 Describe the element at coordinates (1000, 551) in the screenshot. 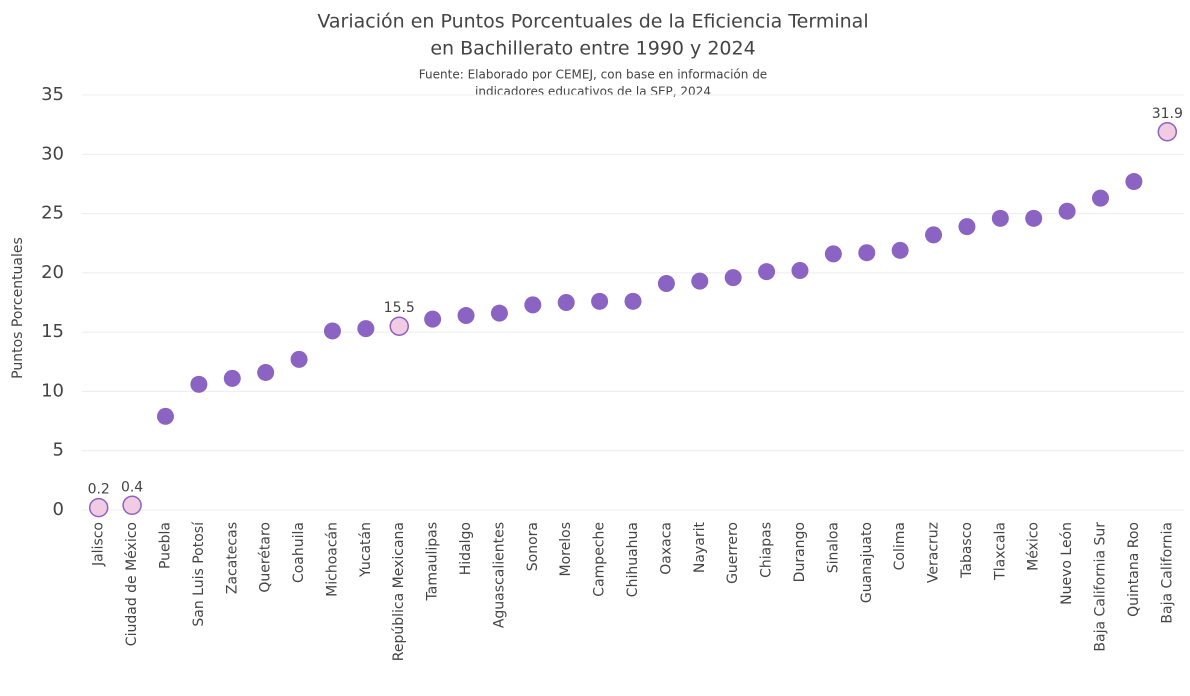

I see `x-tick-label: Tlaxcala` at that location.